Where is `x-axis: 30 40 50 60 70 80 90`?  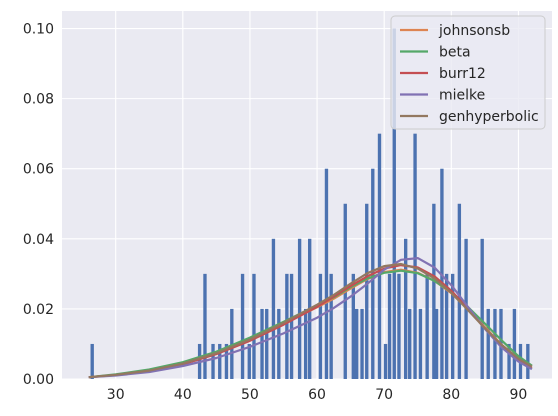
x-axis: 30 40 50 60 70 80 90 is located at coordinates (317, 395).